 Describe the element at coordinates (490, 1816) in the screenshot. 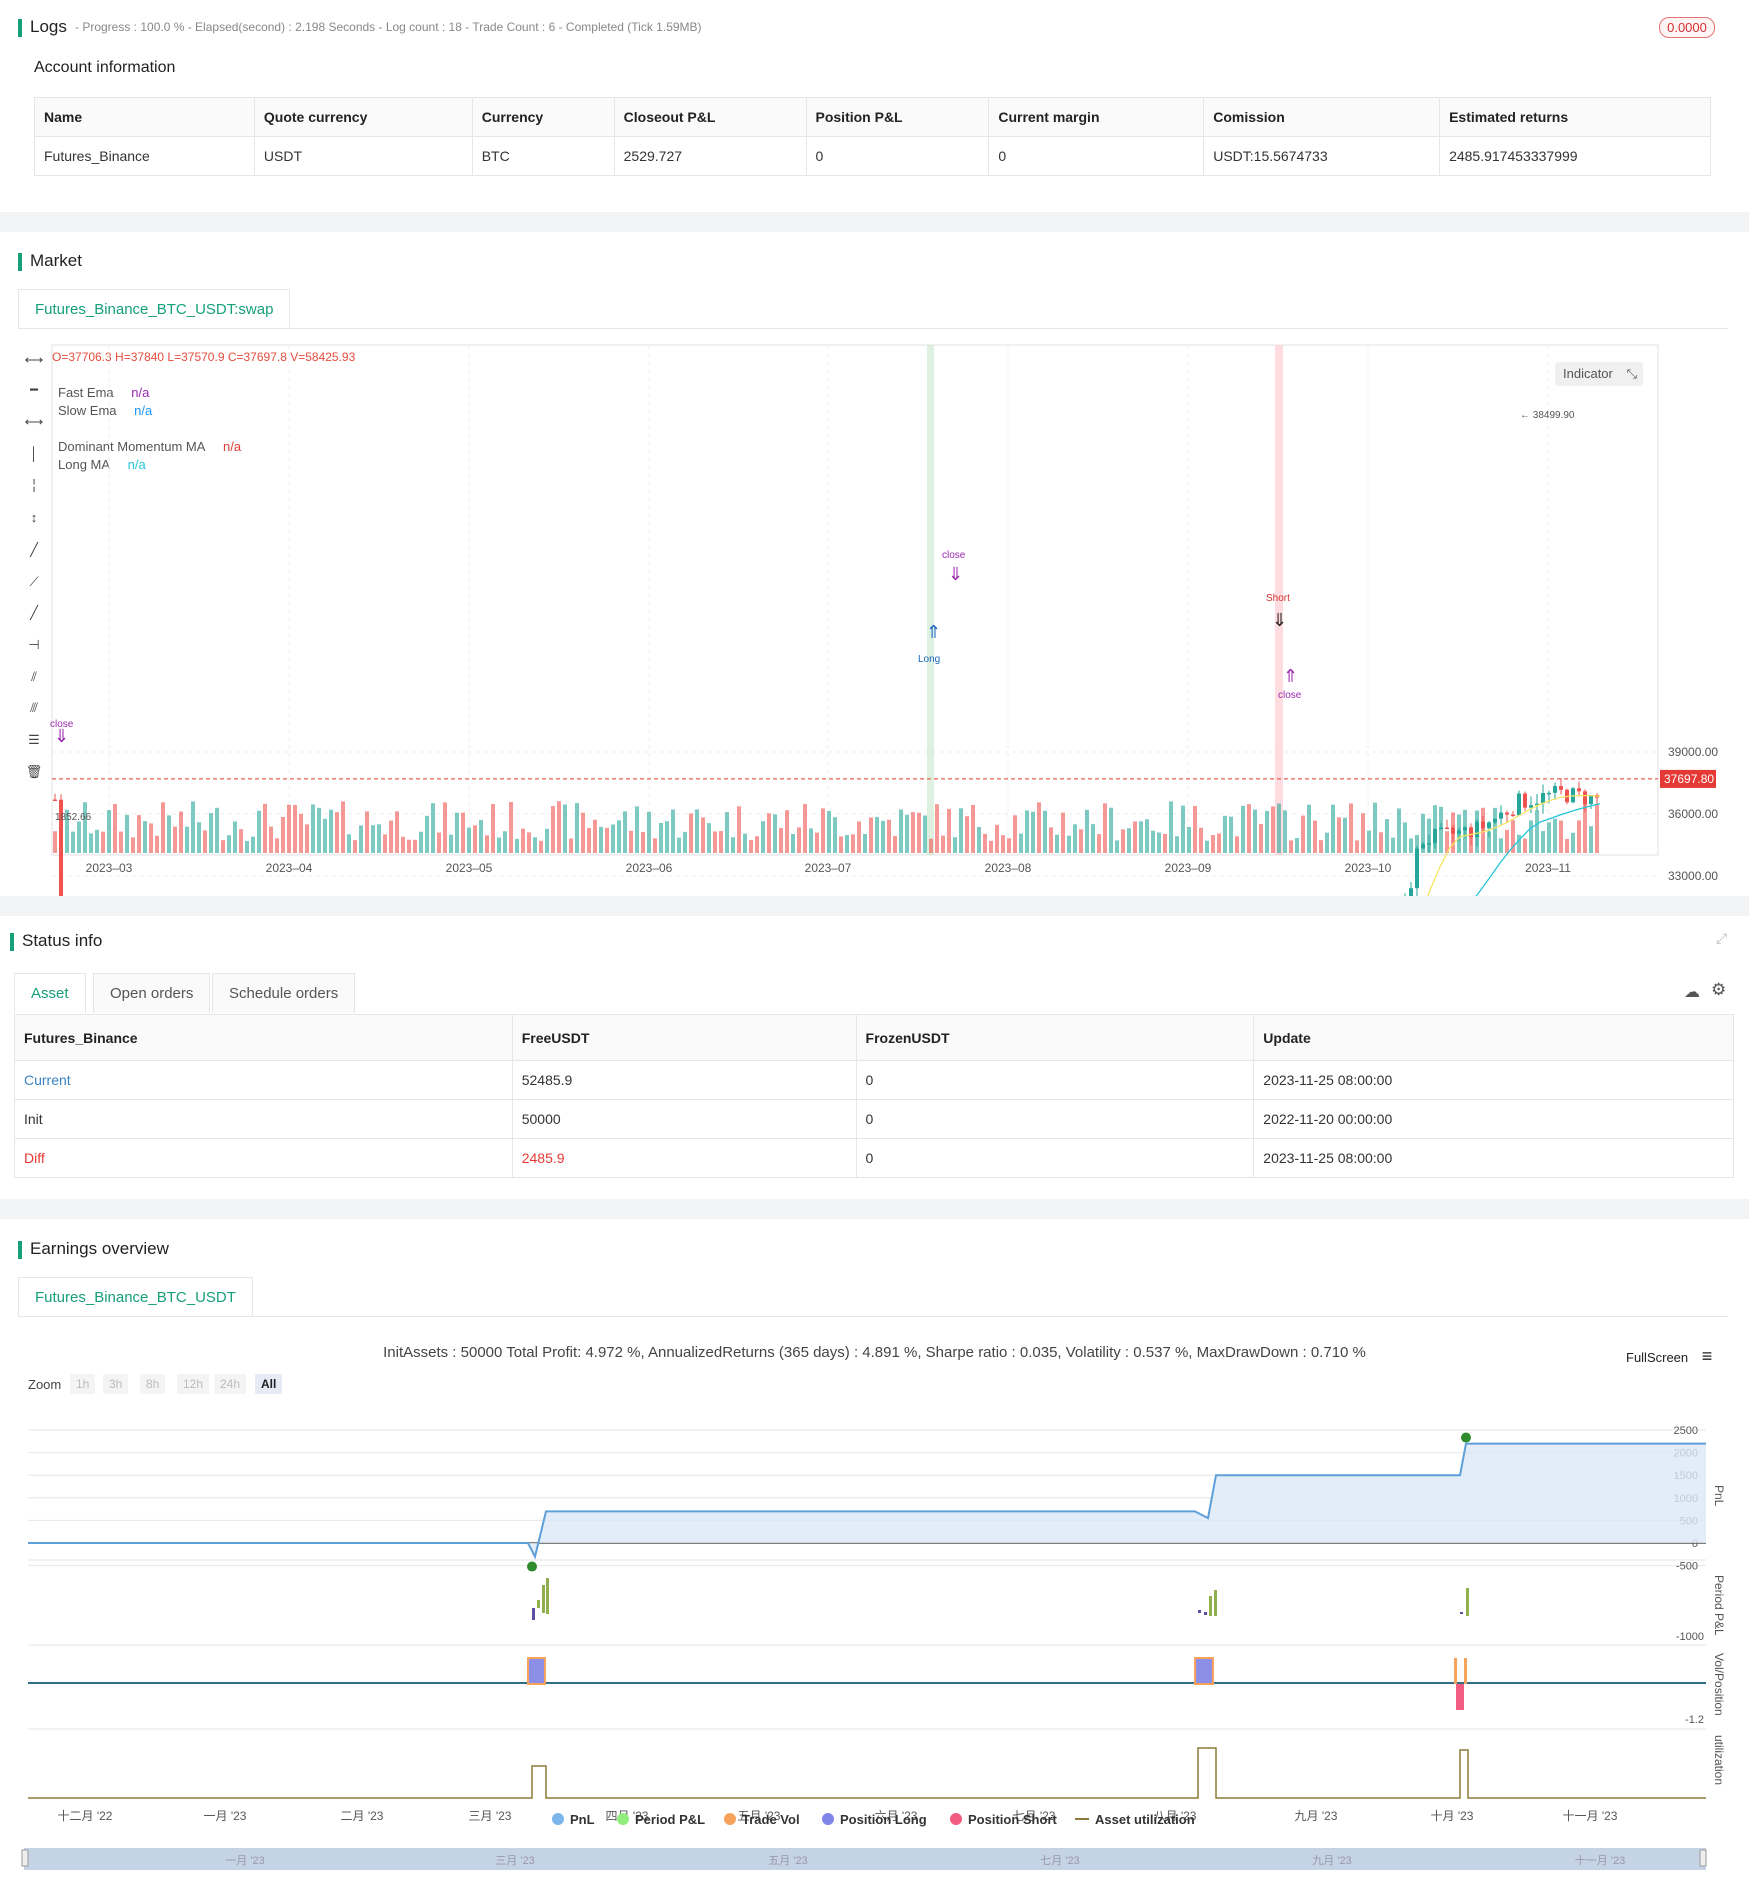

I see `time-tick-label: 三月 '23` at that location.